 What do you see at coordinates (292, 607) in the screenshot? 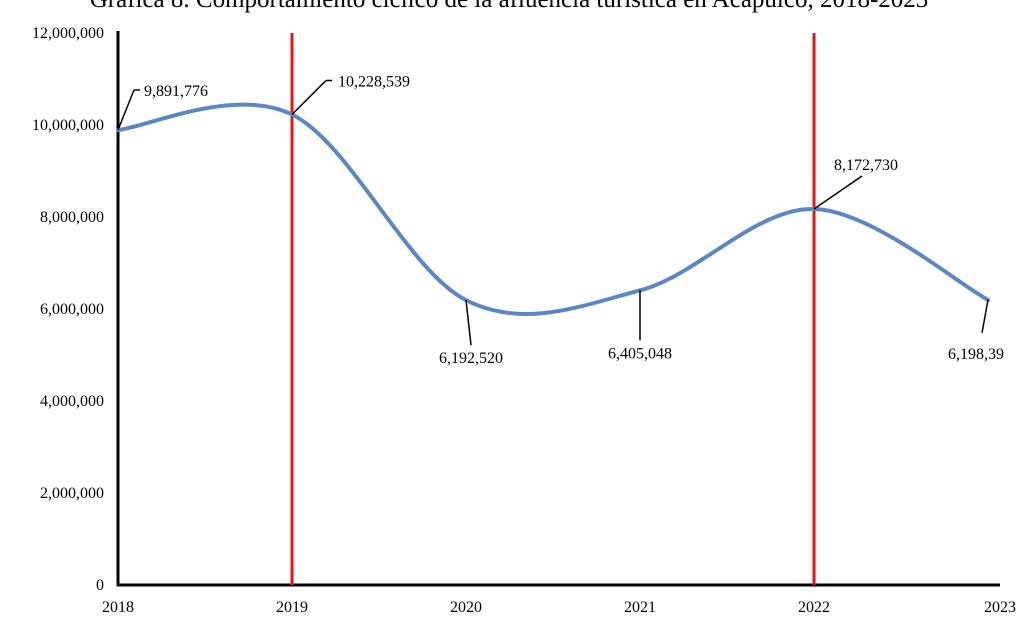
I see `x-tick-label: 2019` at bounding box center [292, 607].